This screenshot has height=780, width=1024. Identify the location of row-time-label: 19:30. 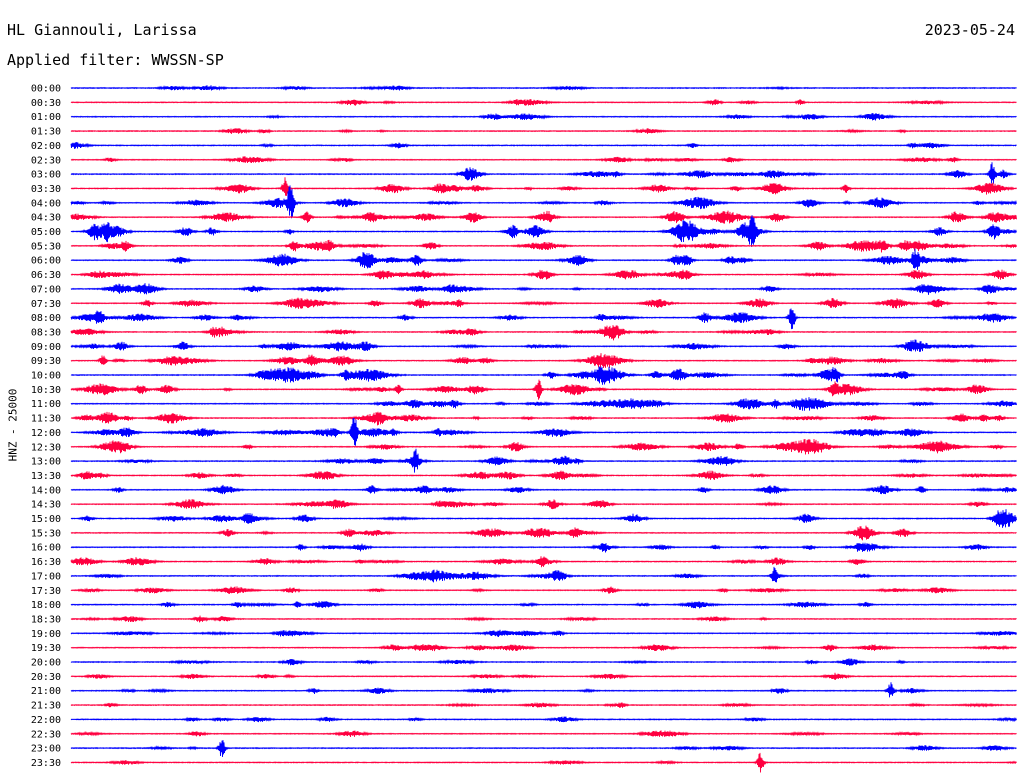
(46, 648).